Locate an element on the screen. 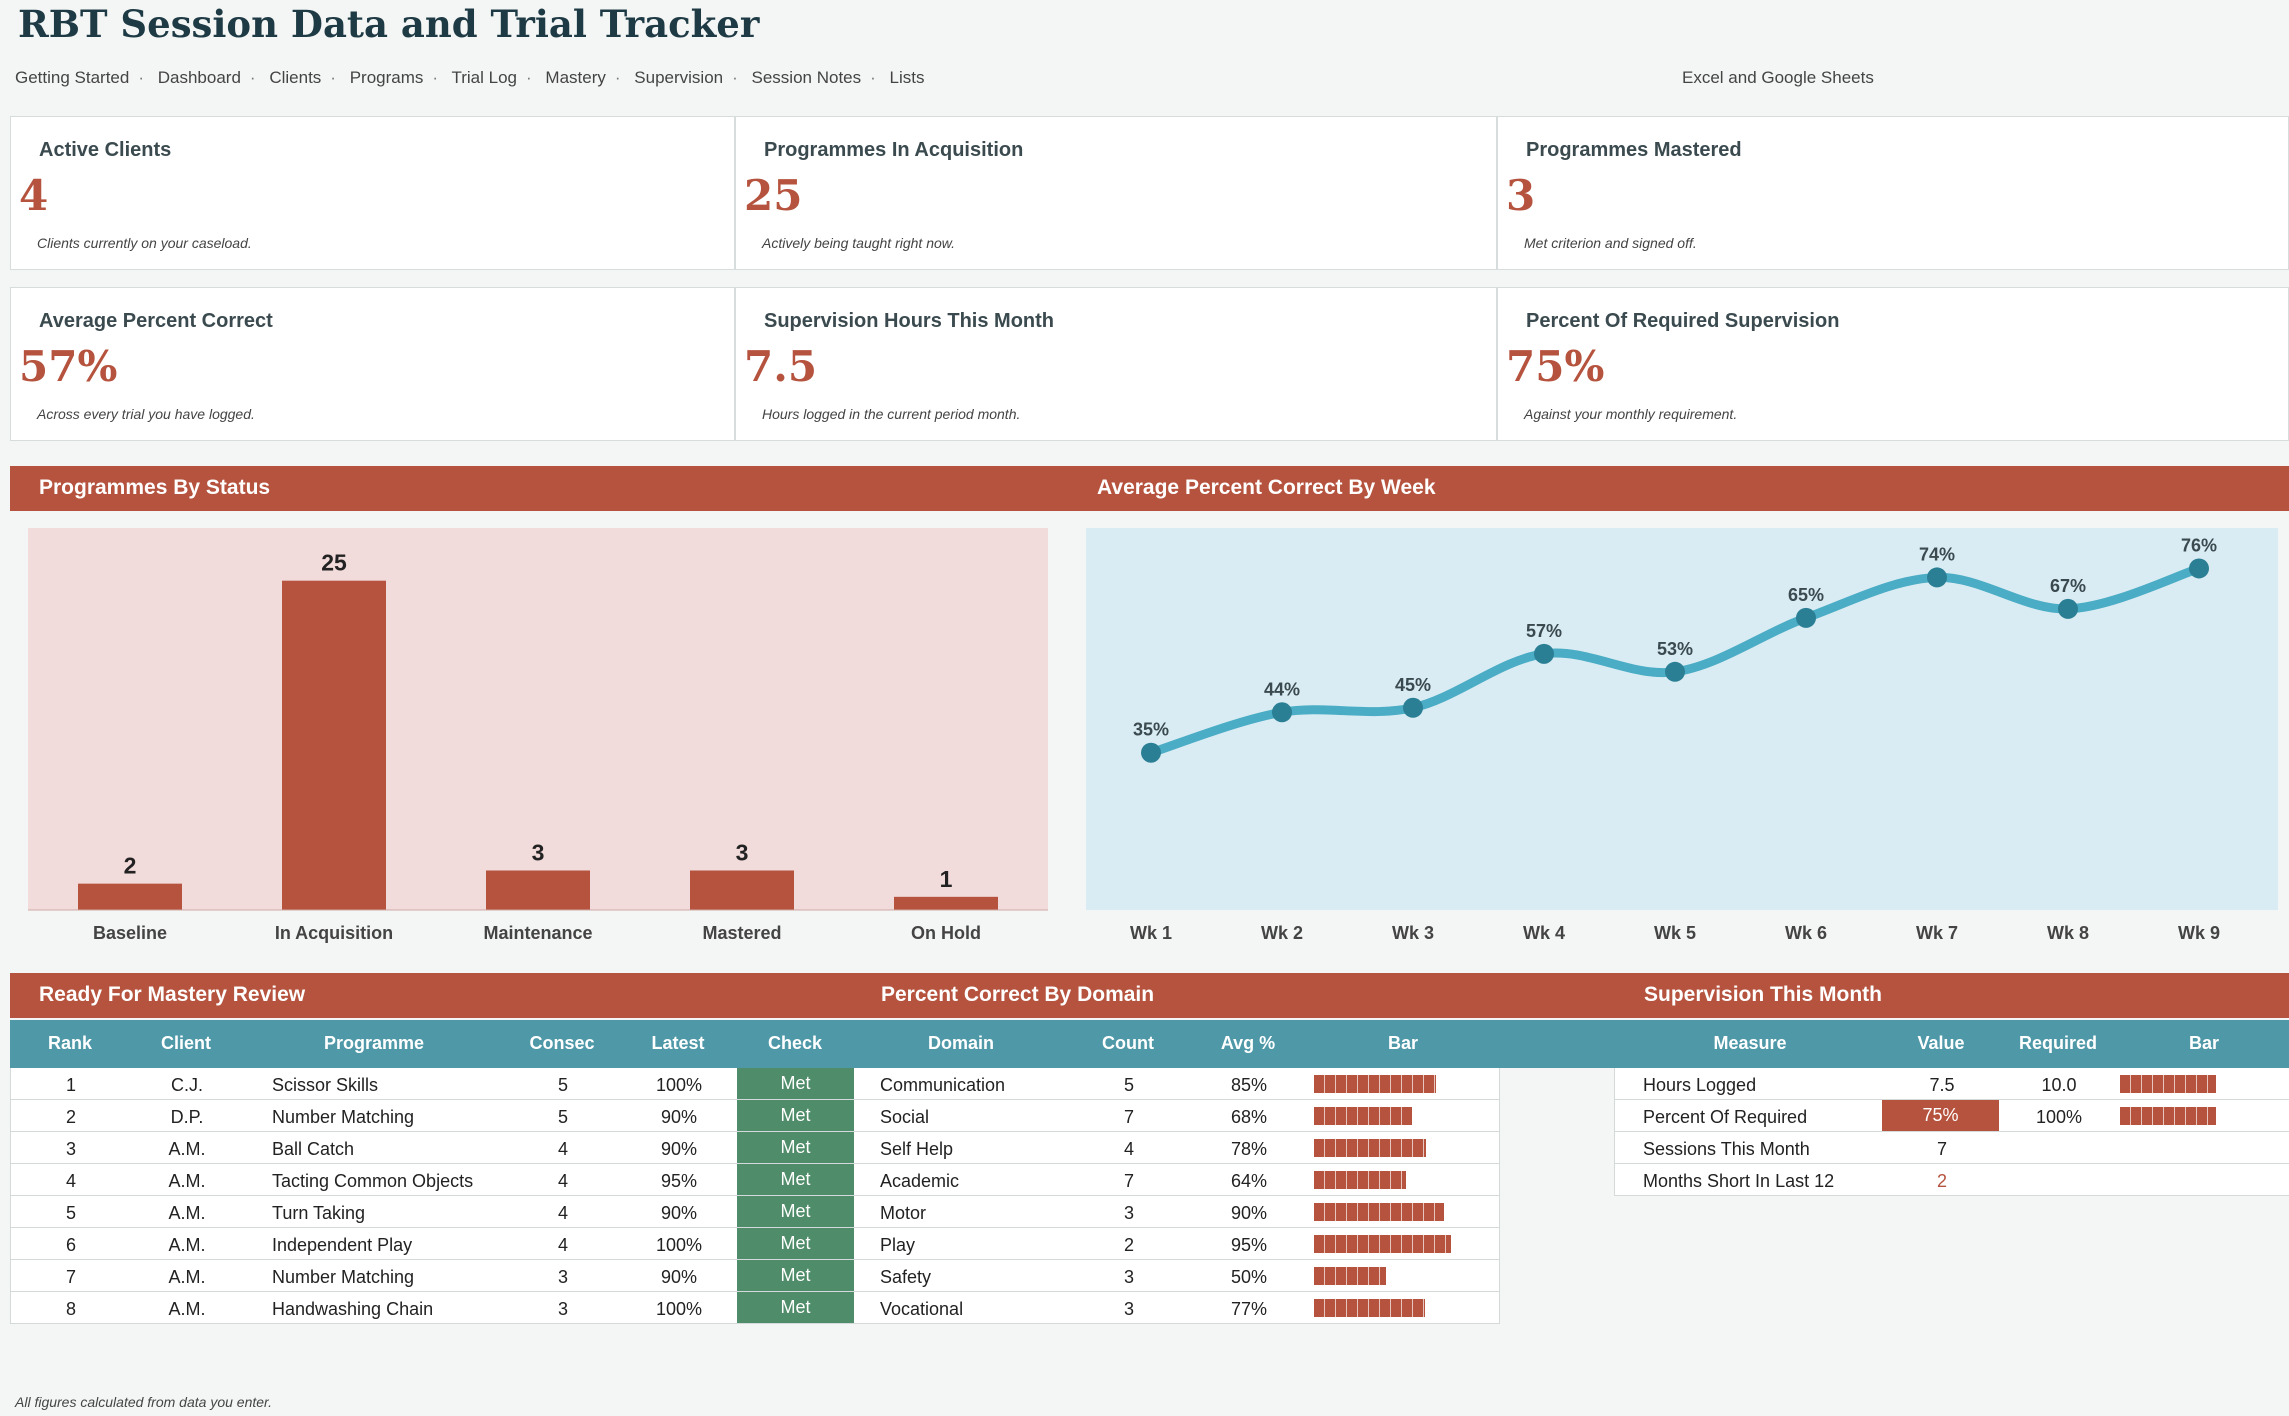  data-label: 3 is located at coordinates (538, 852).